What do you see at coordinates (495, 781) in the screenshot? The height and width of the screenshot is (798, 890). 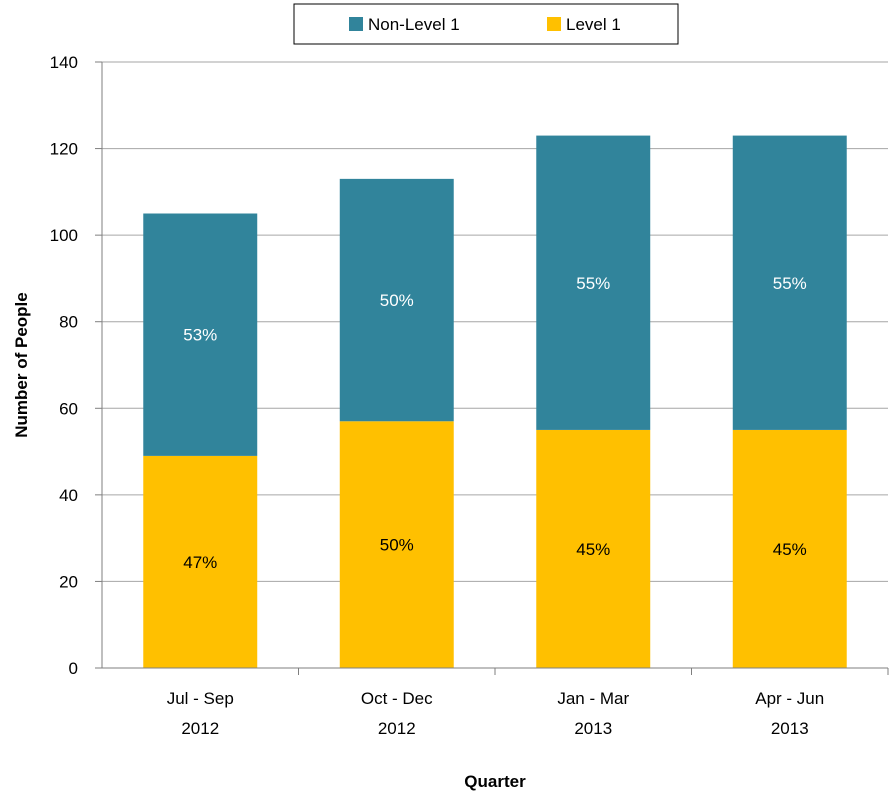 I see `x-axis-title: Quarter` at bounding box center [495, 781].